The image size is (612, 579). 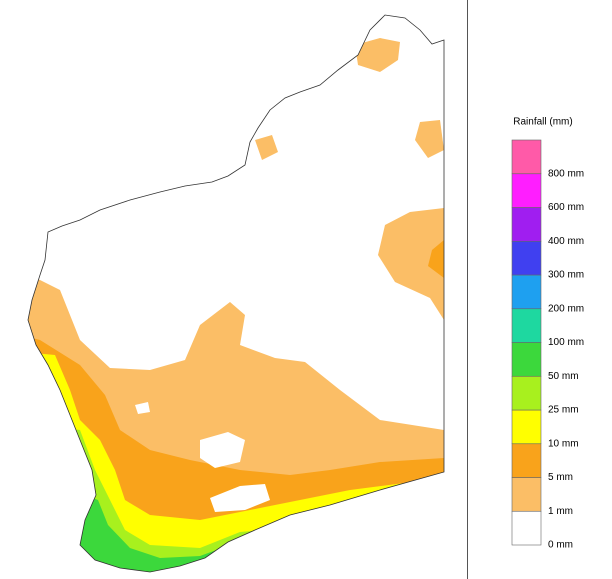 What do you see at coordinates (566, 207) in the screenshot?
I see `legend-label: 600 mm` at bounding box center [566, 207].